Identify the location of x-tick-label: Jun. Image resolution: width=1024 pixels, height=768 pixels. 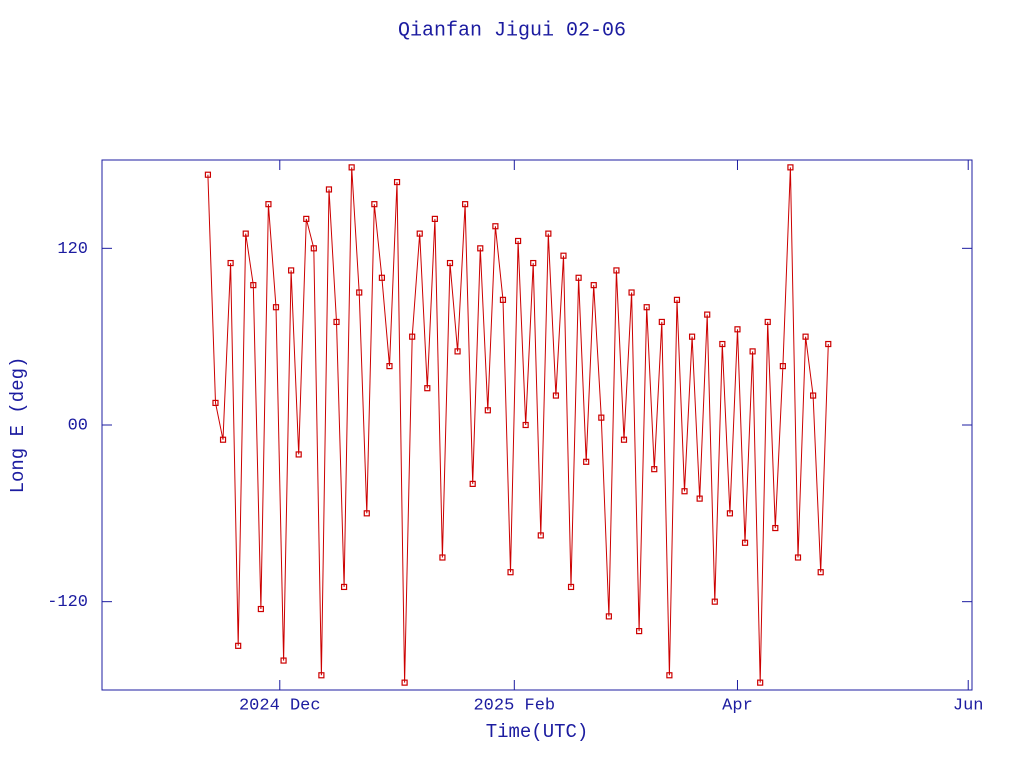
(968, 705).